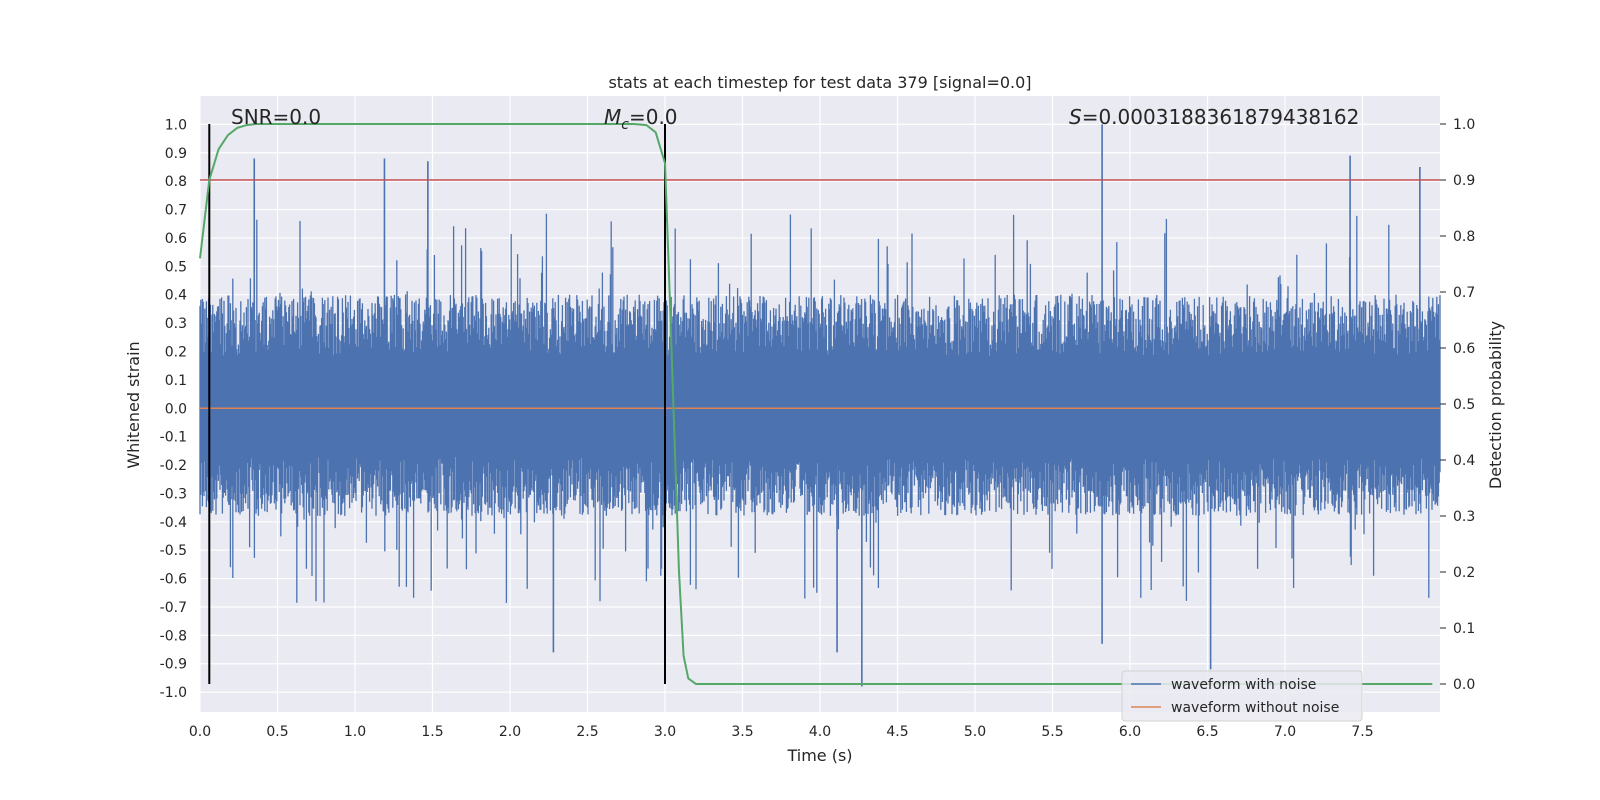 This screenshot has width=1600, height=800. I want to click on x-tick-label: 5.0, so click(975, 732).